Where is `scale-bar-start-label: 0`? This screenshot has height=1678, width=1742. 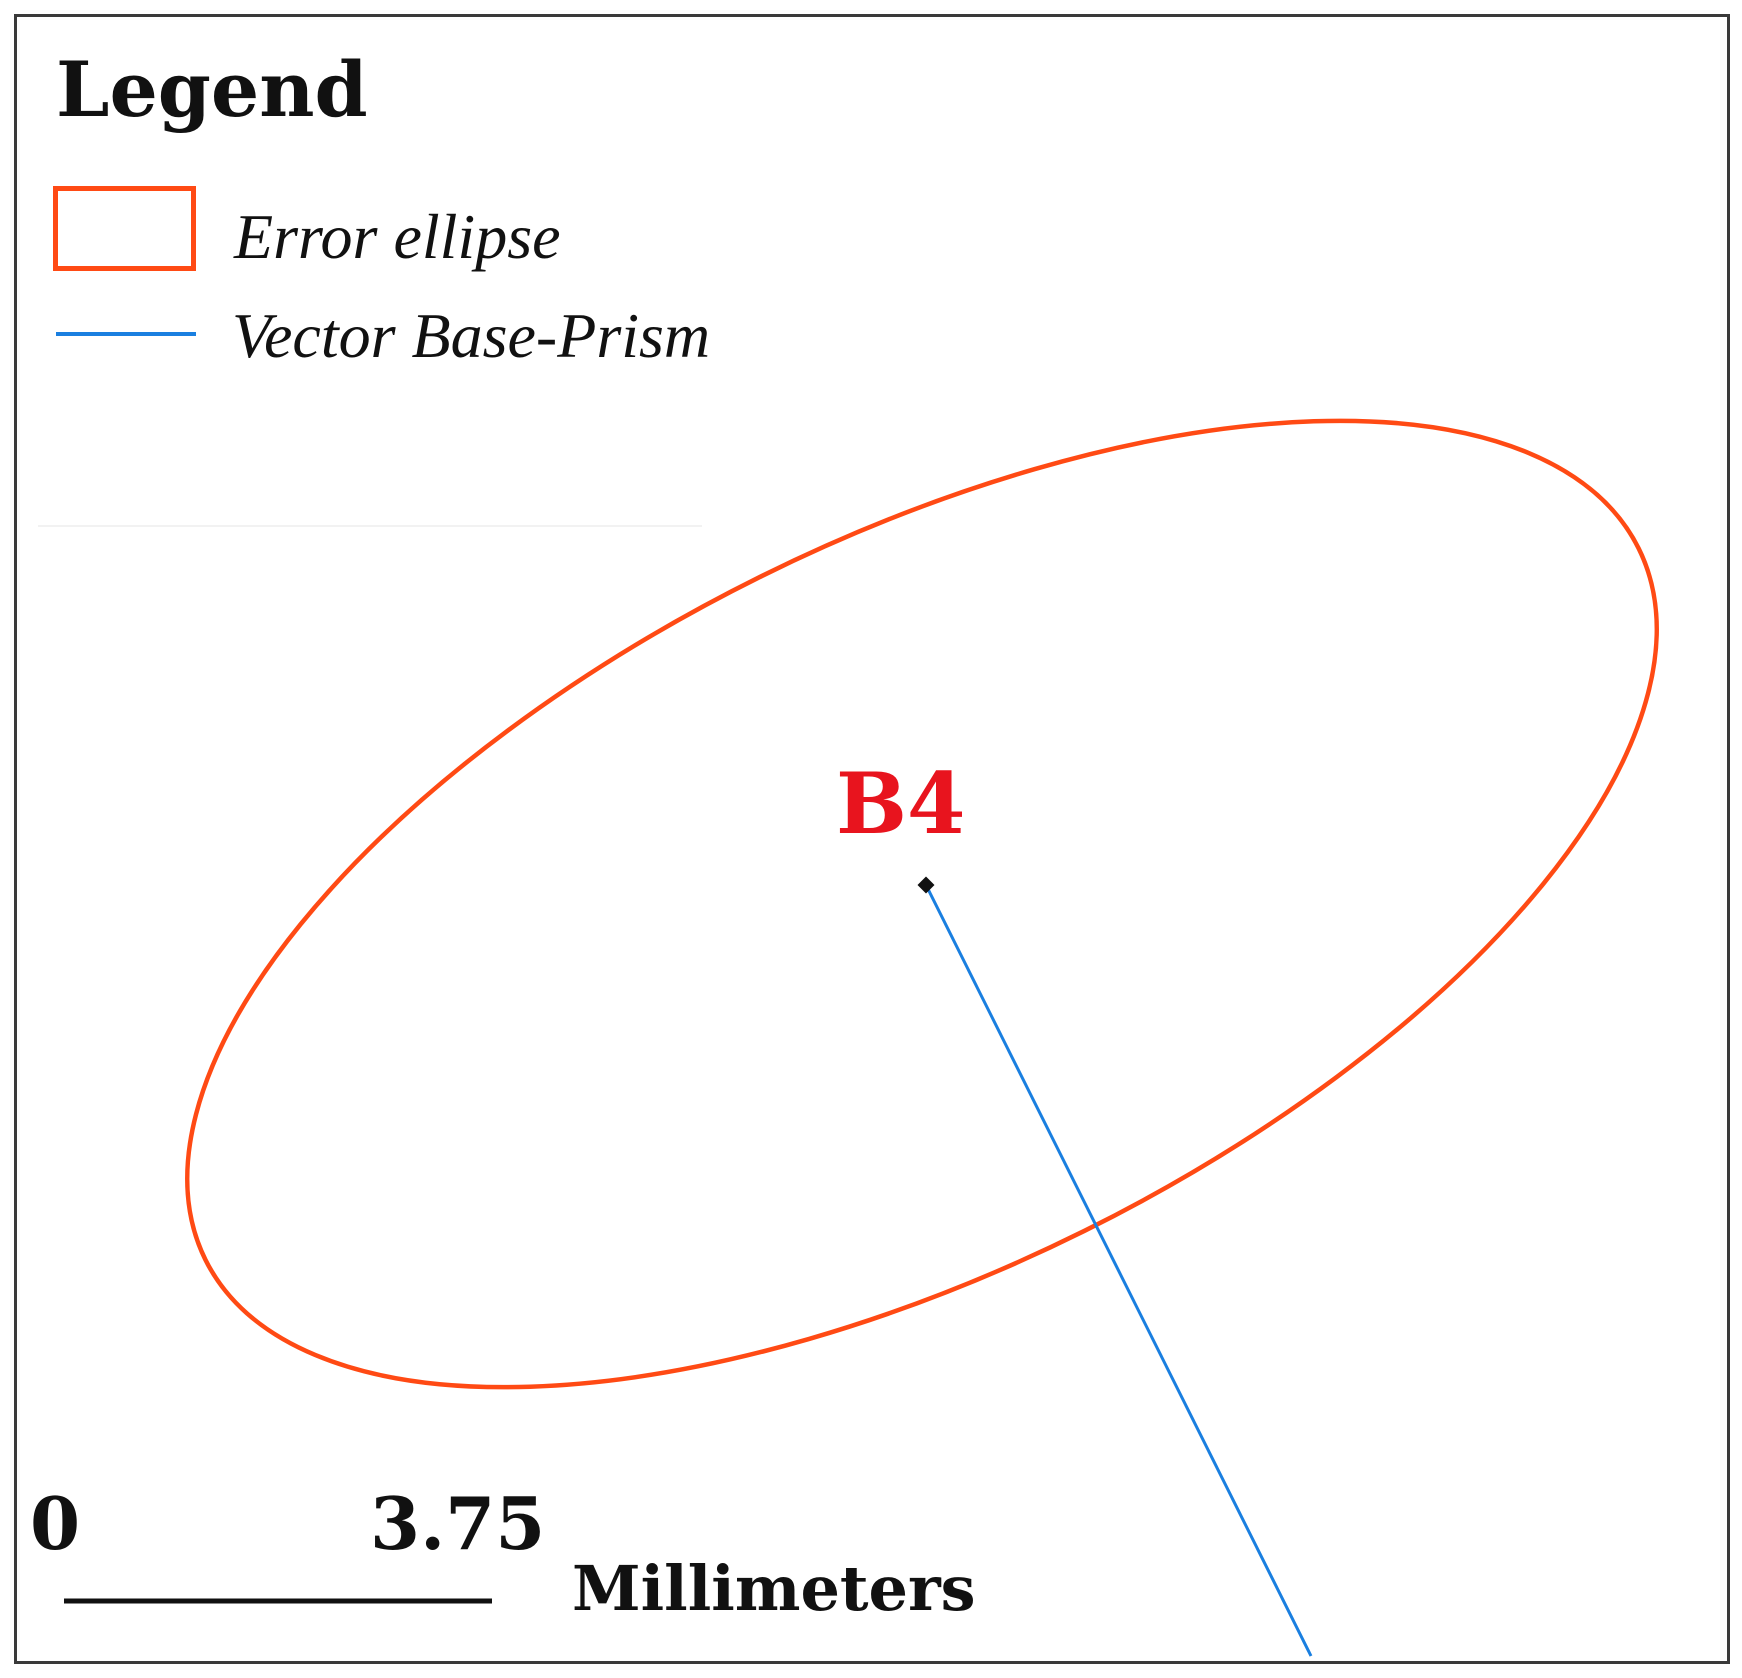
scale-bar-start-label: 0 is located at coordinates (55, 1523).